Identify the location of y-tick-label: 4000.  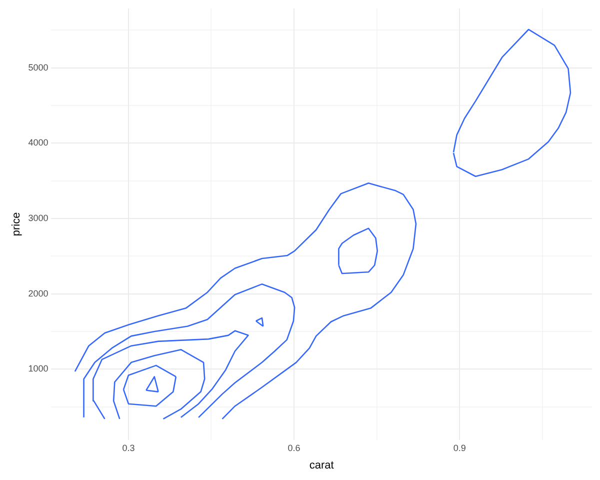
(38, 143).